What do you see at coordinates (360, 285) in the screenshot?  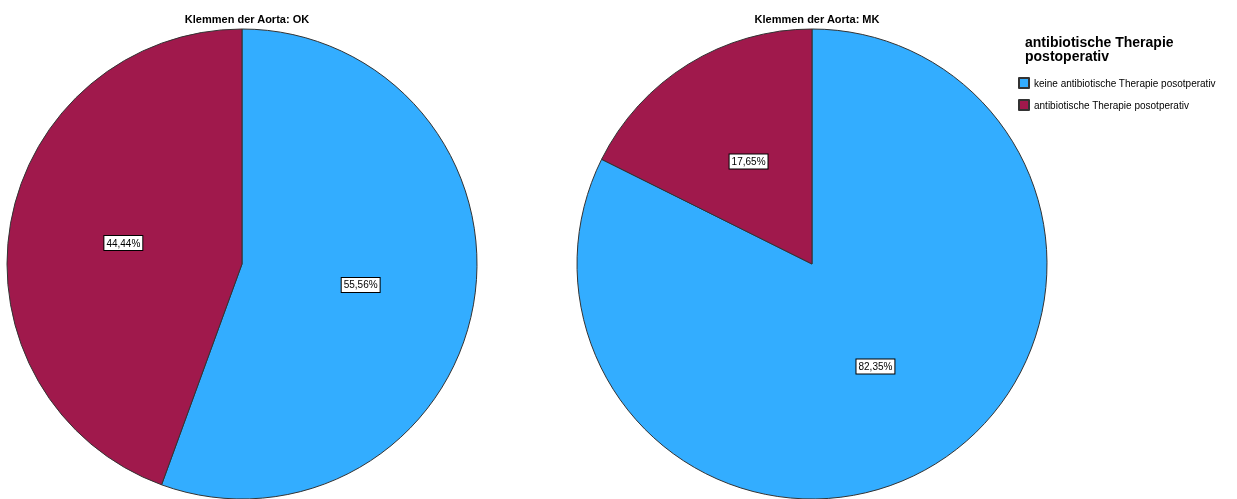 I see `data-label: 55,56%` at bounding box center [360, 285].